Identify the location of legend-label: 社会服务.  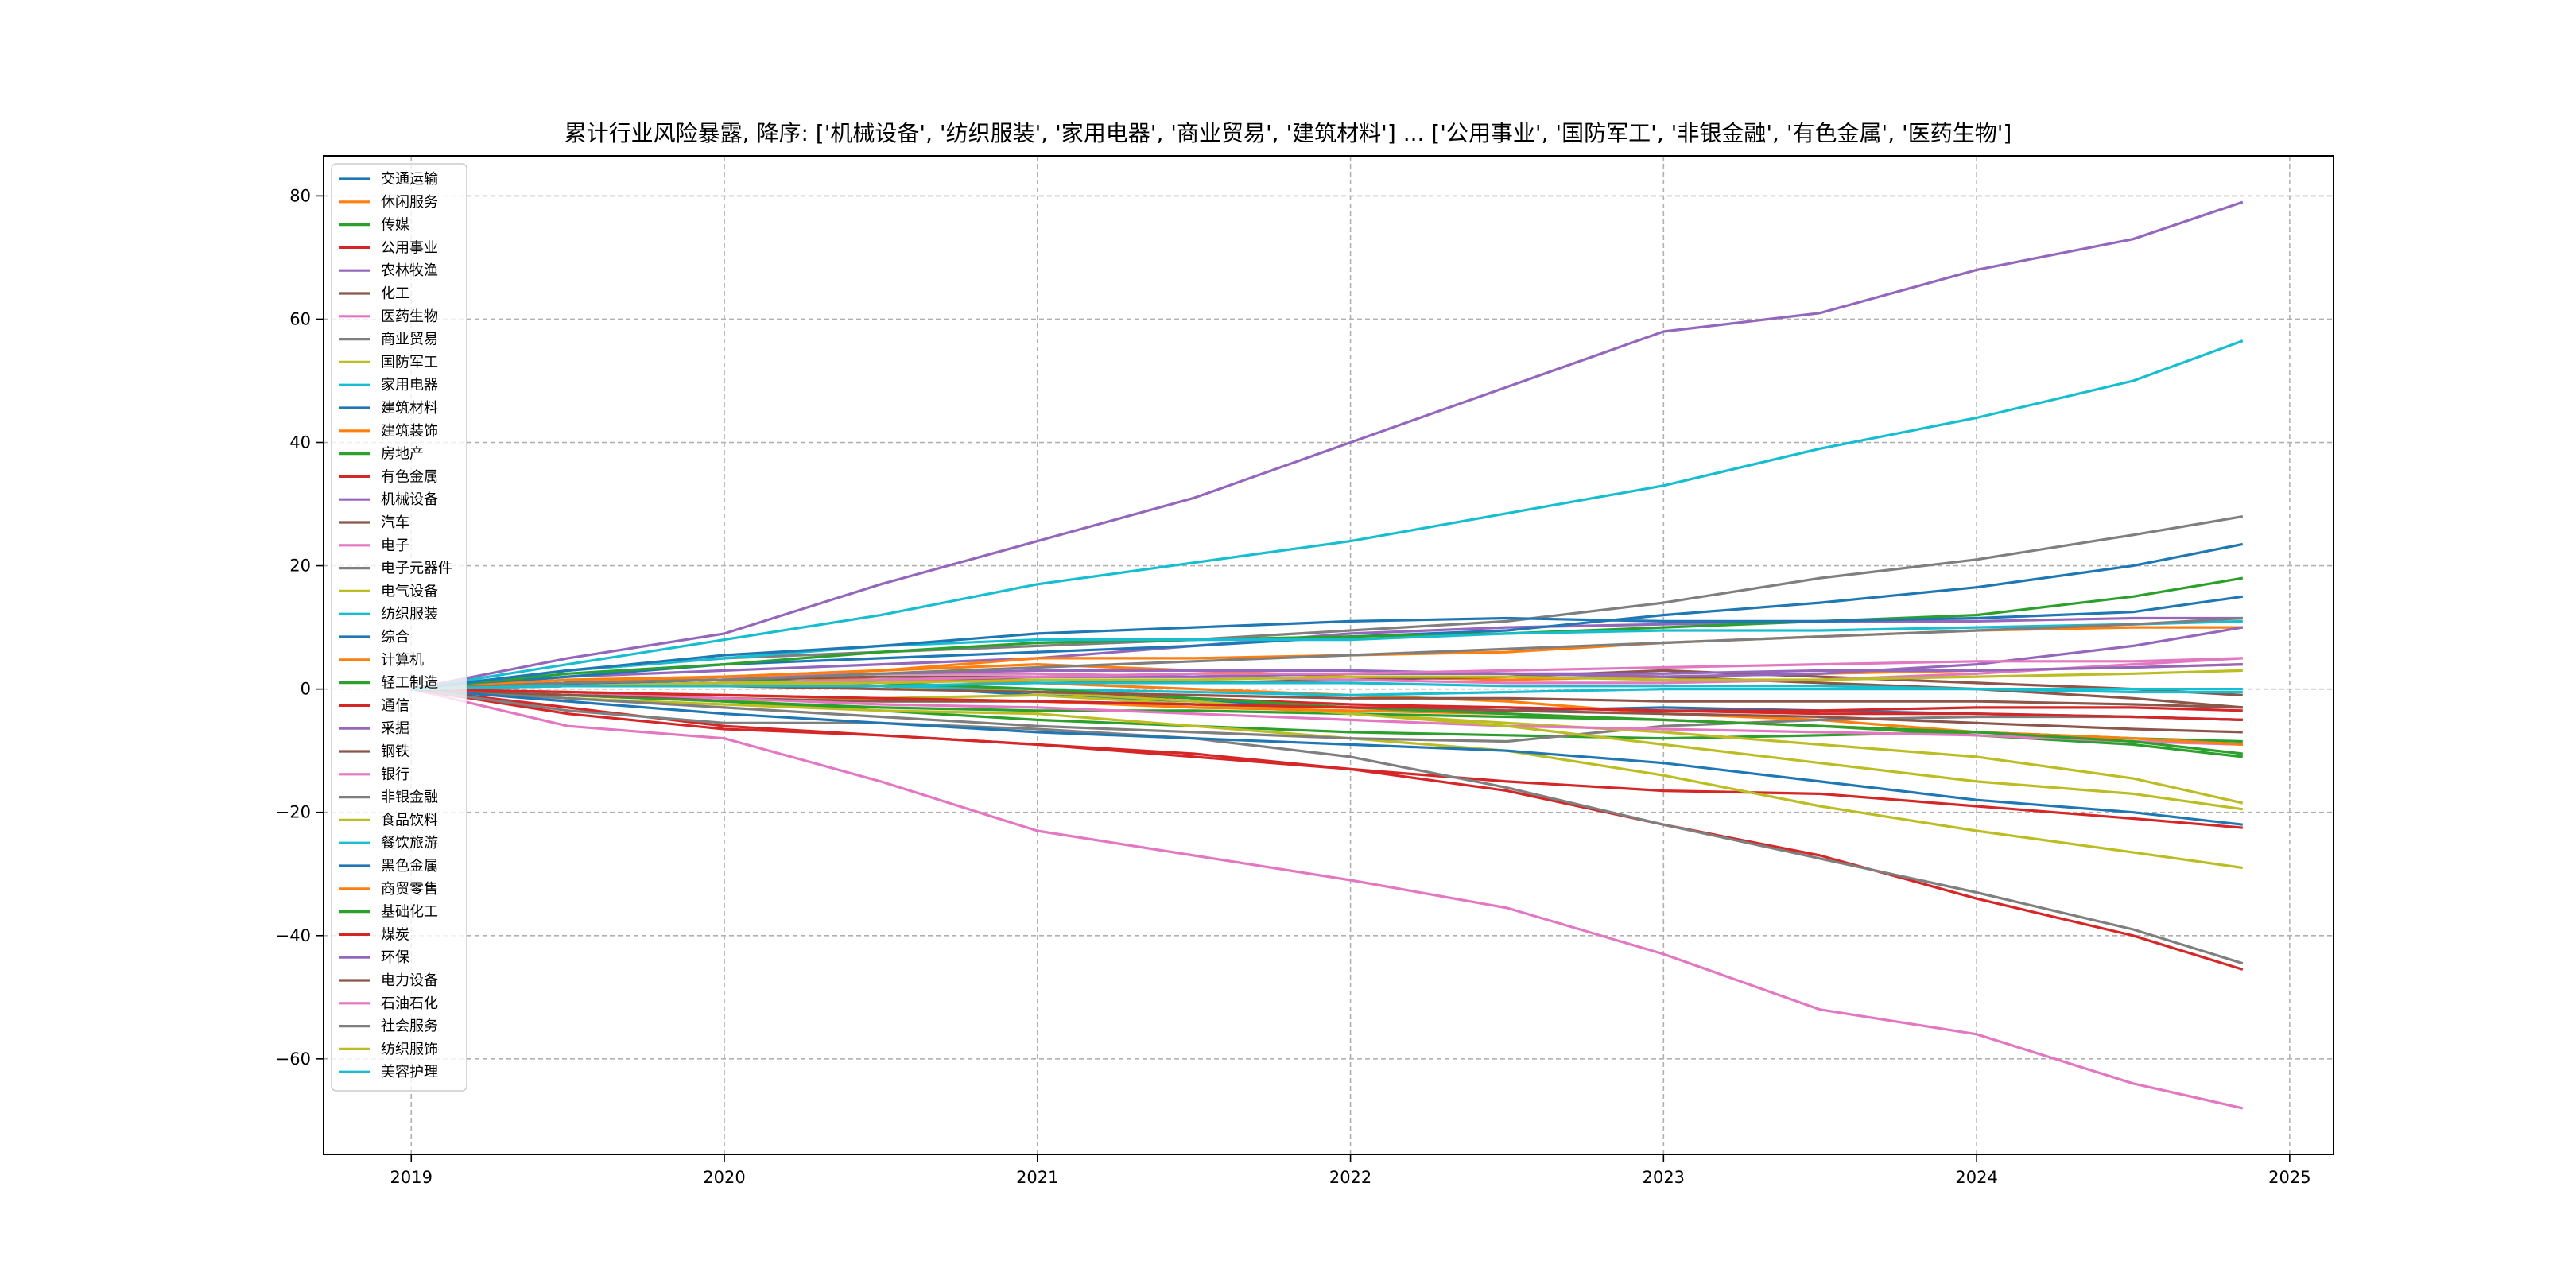
(410, 1026).